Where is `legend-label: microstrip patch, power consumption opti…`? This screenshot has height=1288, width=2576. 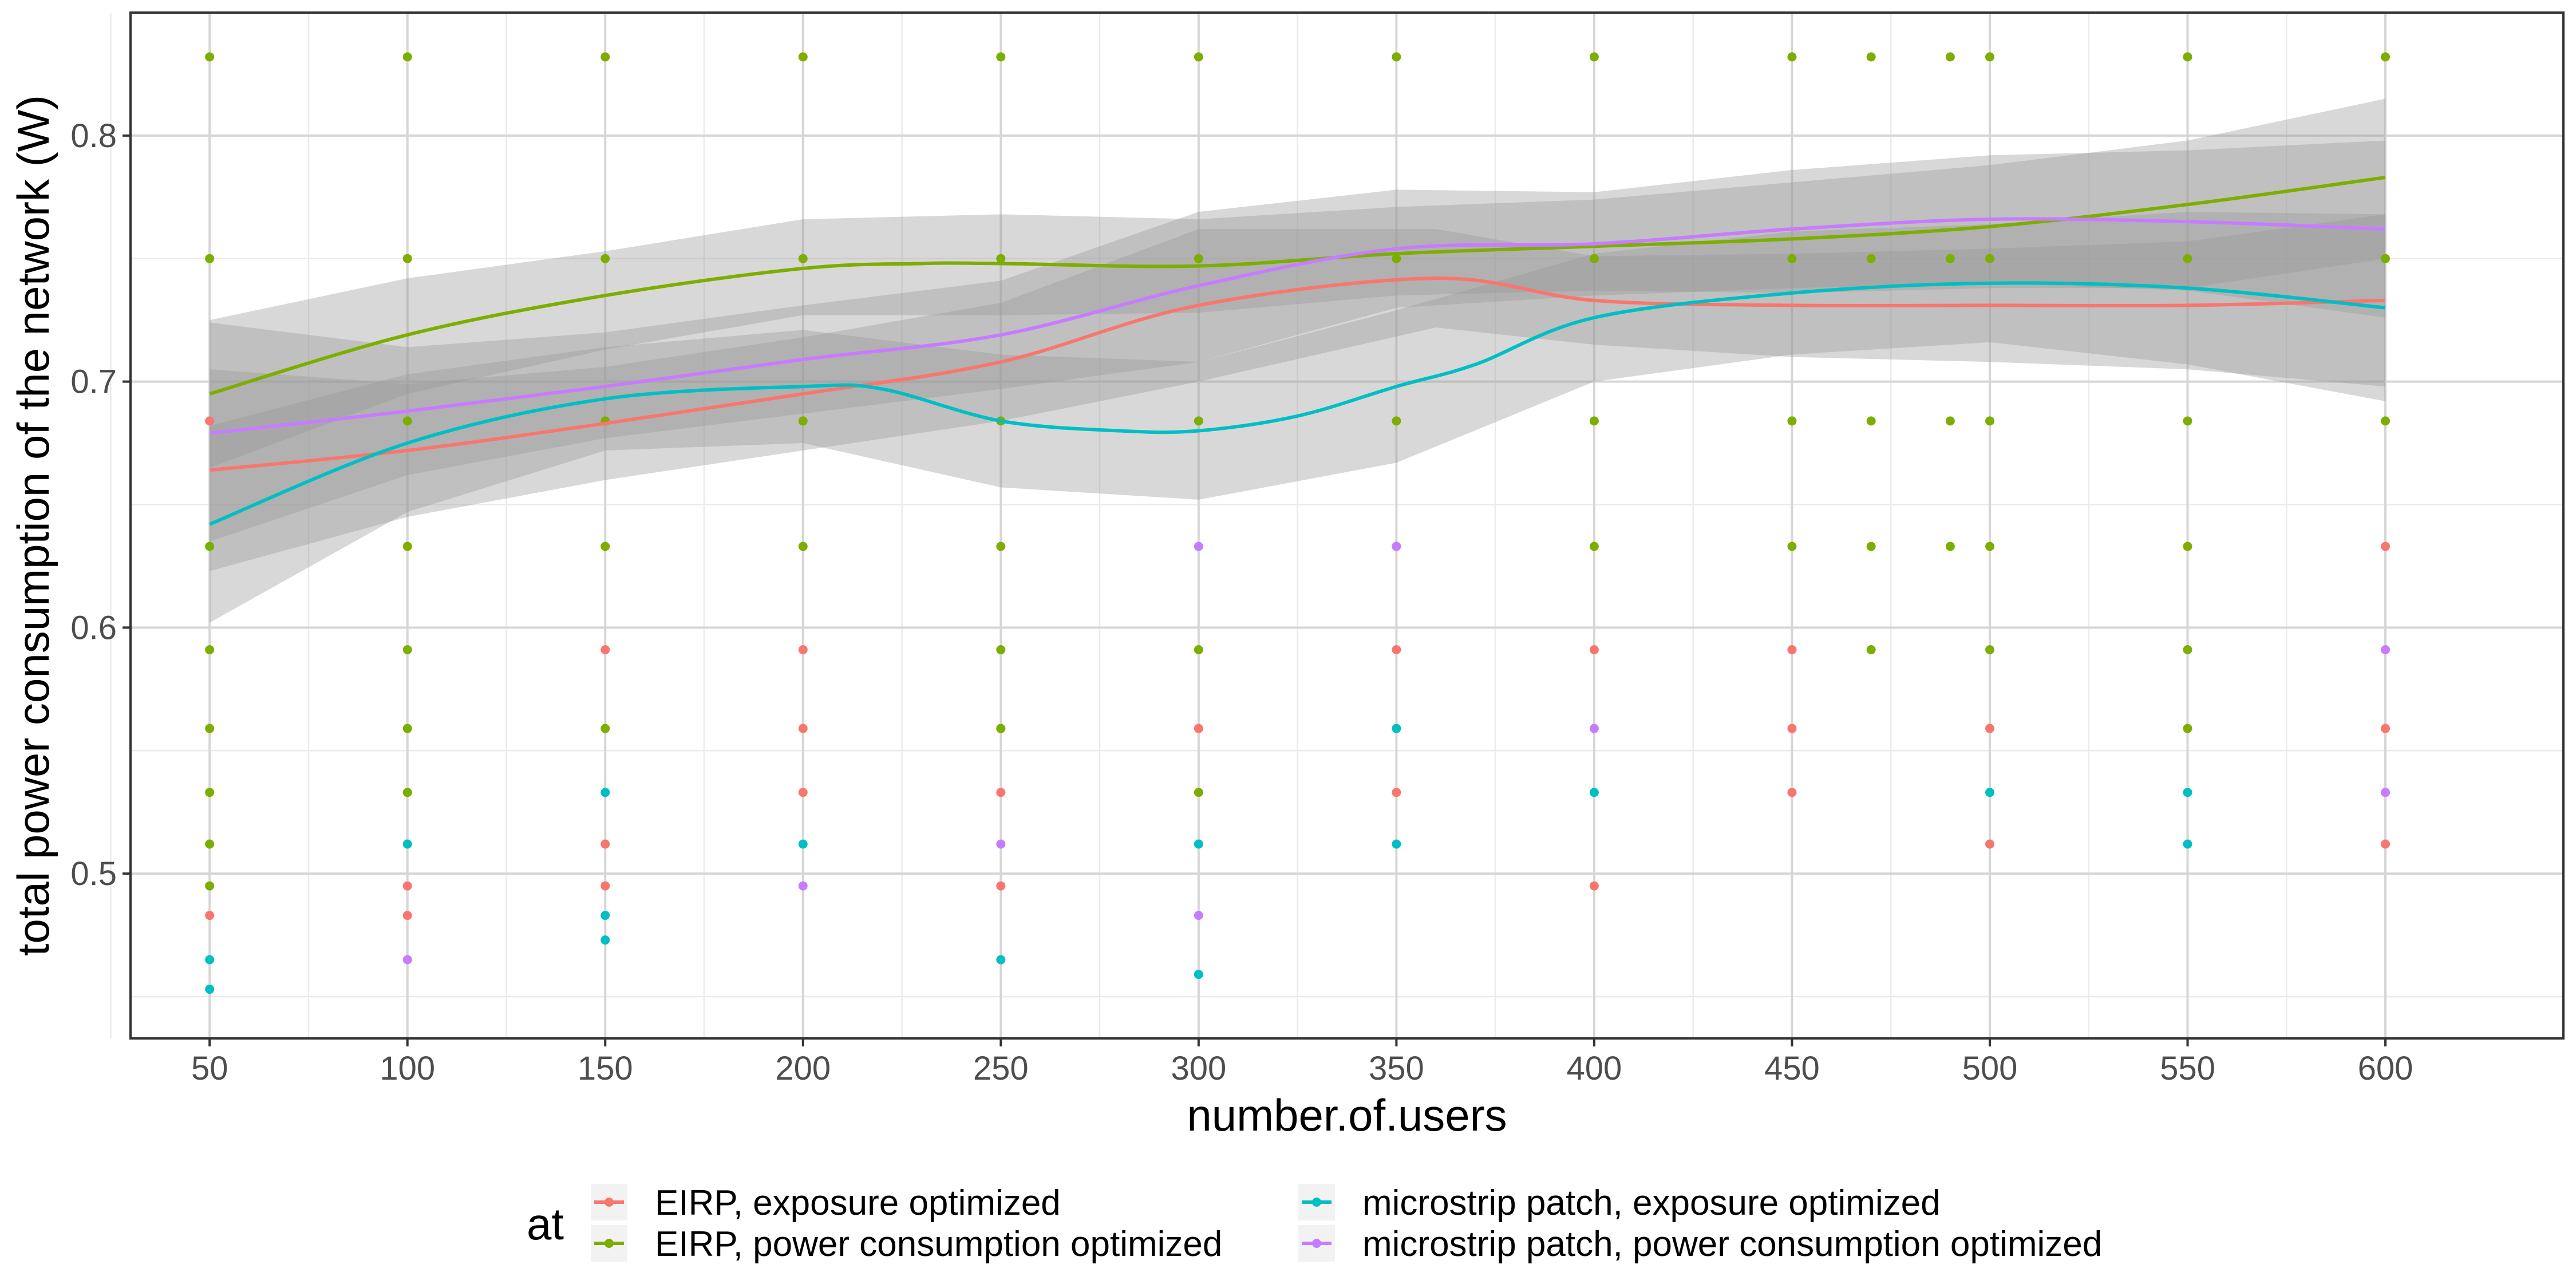
legend-label: microstrip patch, power consumption opti… is located at coordinates (1732, 1244).